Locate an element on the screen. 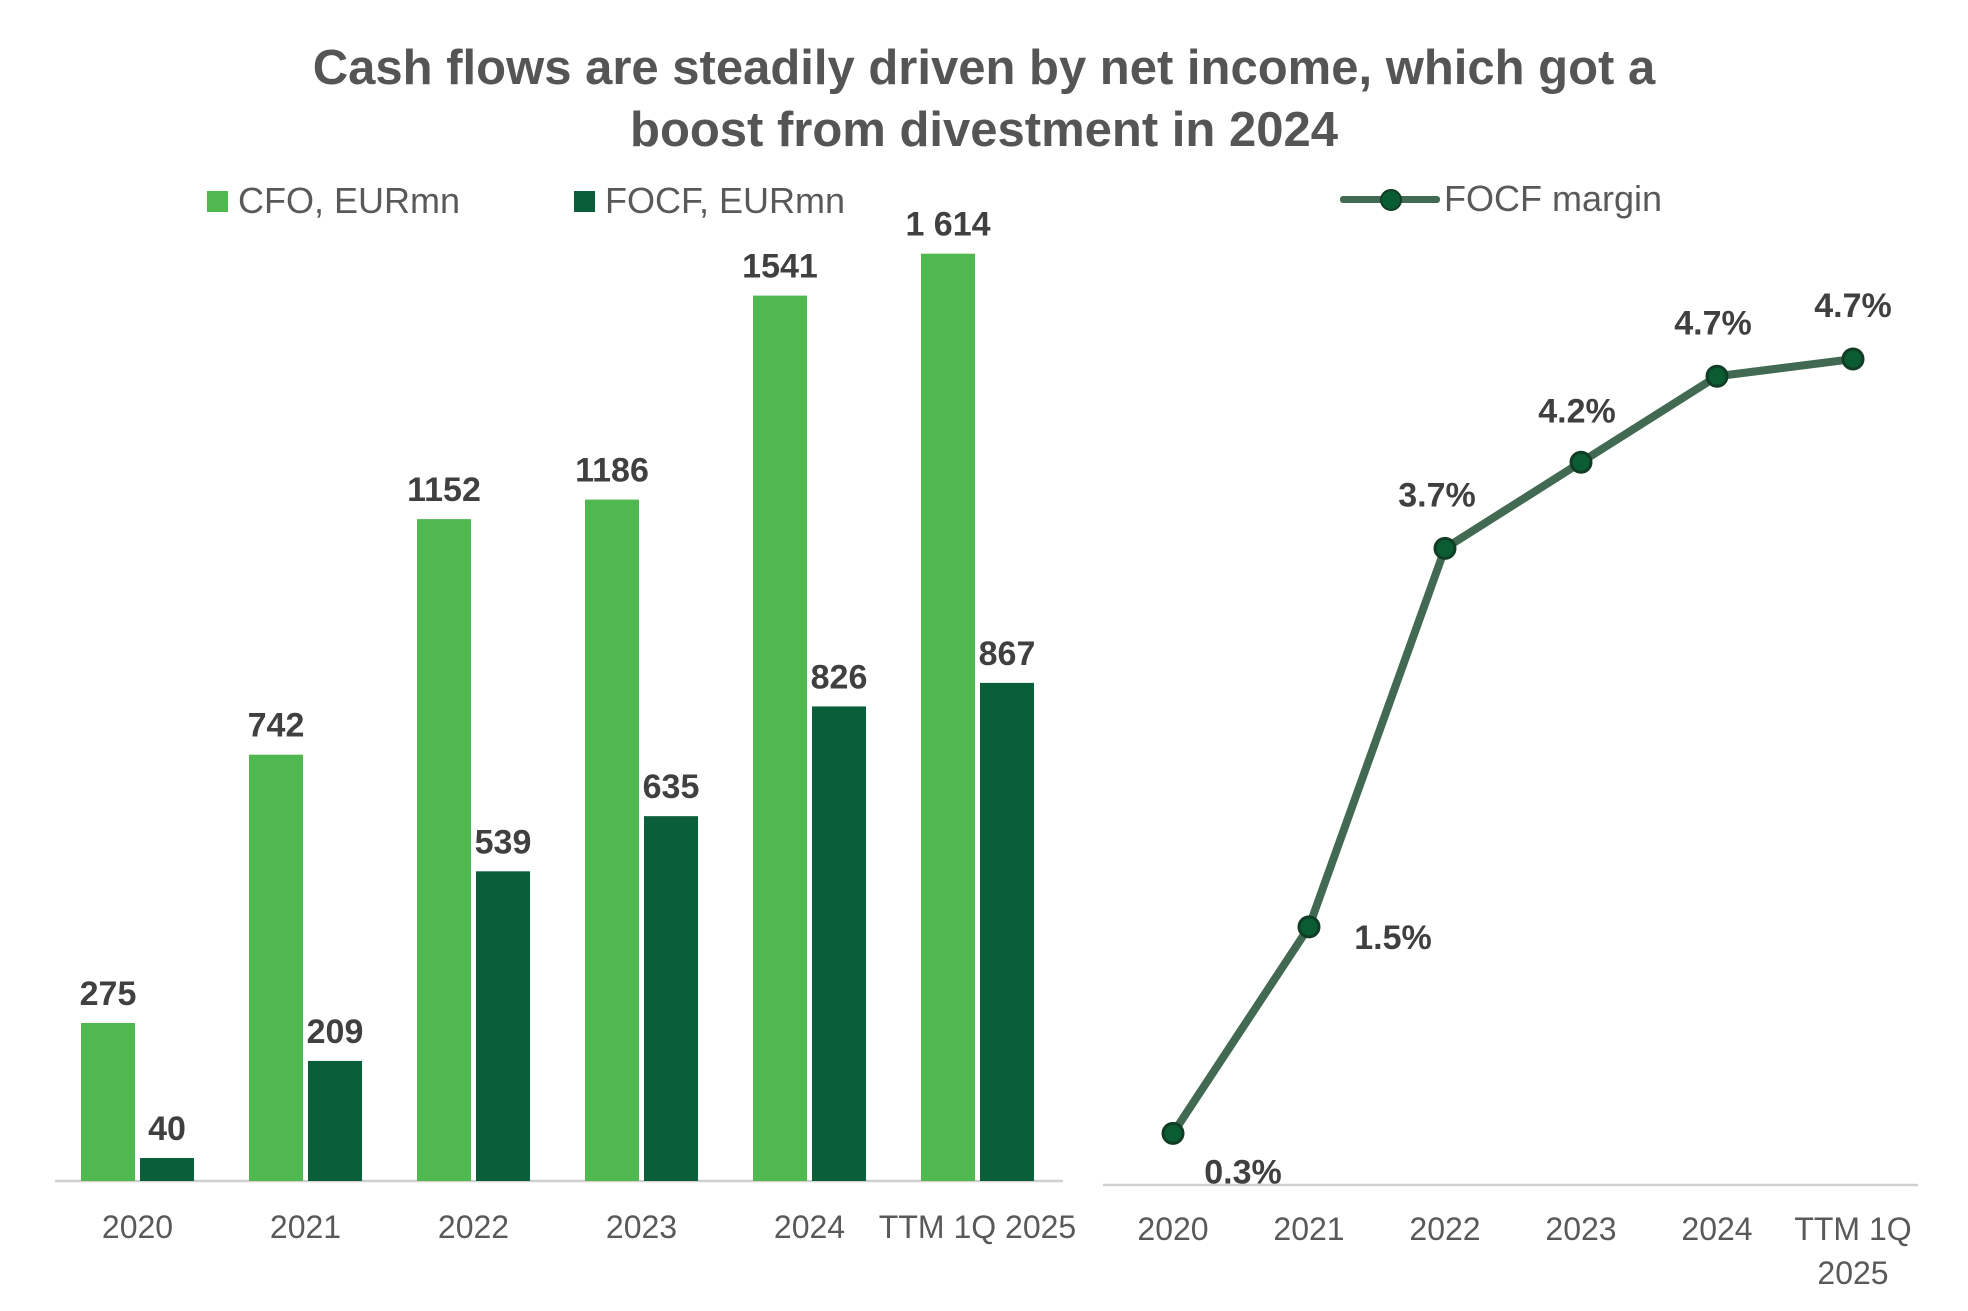 The height and width of the screenshot is (1311, 1968). line-x-tick-0-0: 2020 is located at coordinates (1172, 1229).